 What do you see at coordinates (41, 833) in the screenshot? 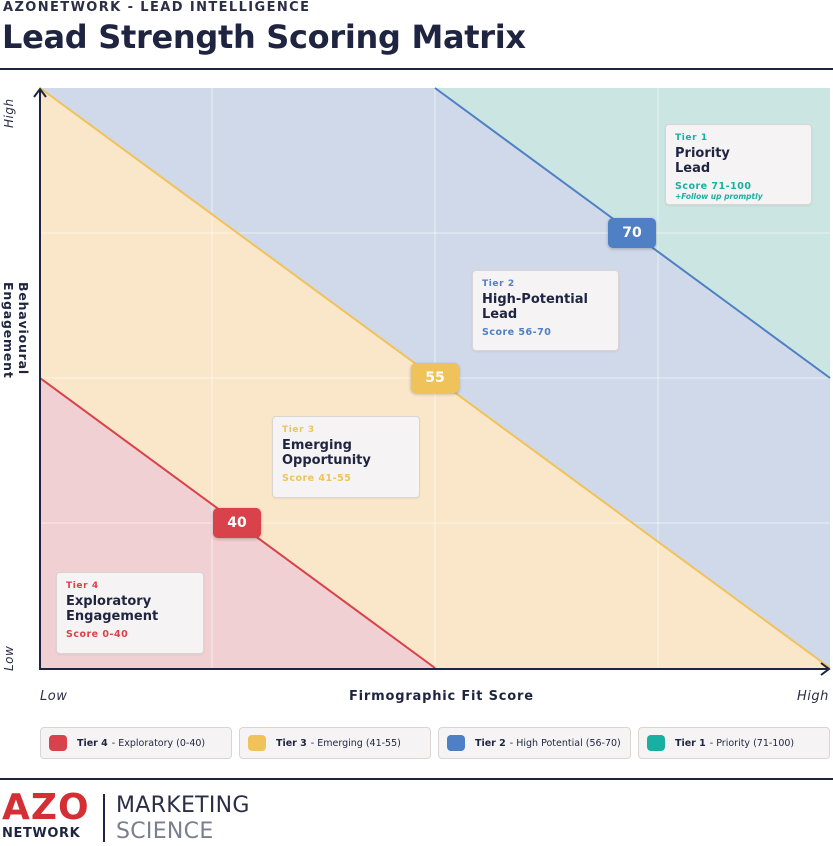
I see `azo-logo-network: NETWORK` at bounding box center [41, 833].